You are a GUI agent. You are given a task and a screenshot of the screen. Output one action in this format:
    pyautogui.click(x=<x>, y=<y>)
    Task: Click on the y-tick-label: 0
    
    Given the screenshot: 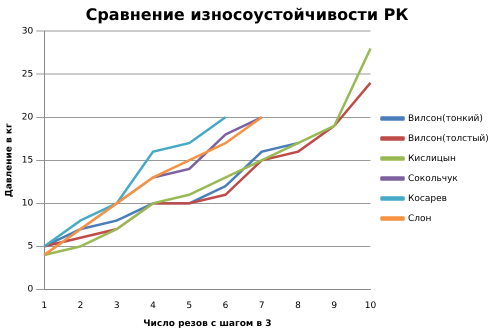 What is the action you would take?
    pyautogui.click(x=31, y=289)
    